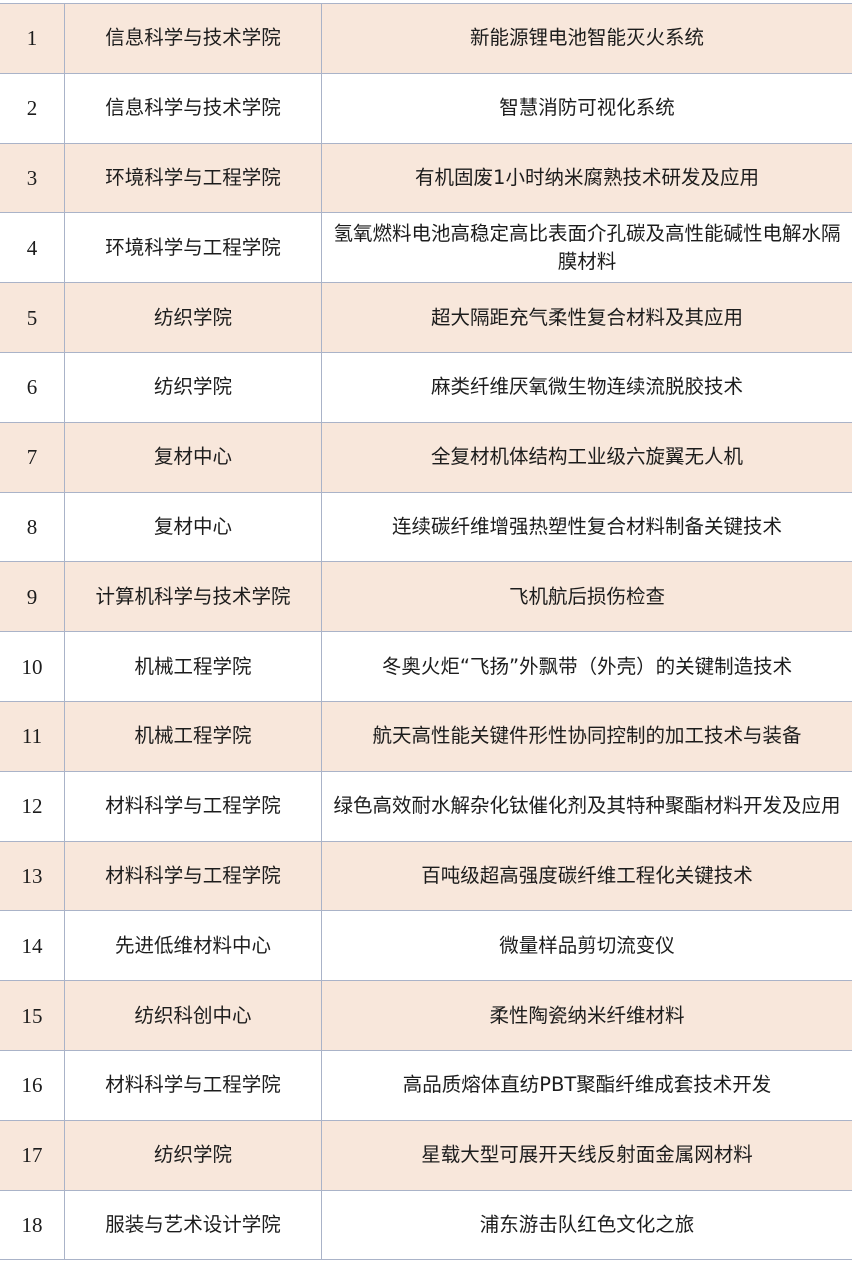 The width and height of the screenshot is (852, 1280). I want to click on unit-cell: 先进低维材料中心, so click(193, 946).